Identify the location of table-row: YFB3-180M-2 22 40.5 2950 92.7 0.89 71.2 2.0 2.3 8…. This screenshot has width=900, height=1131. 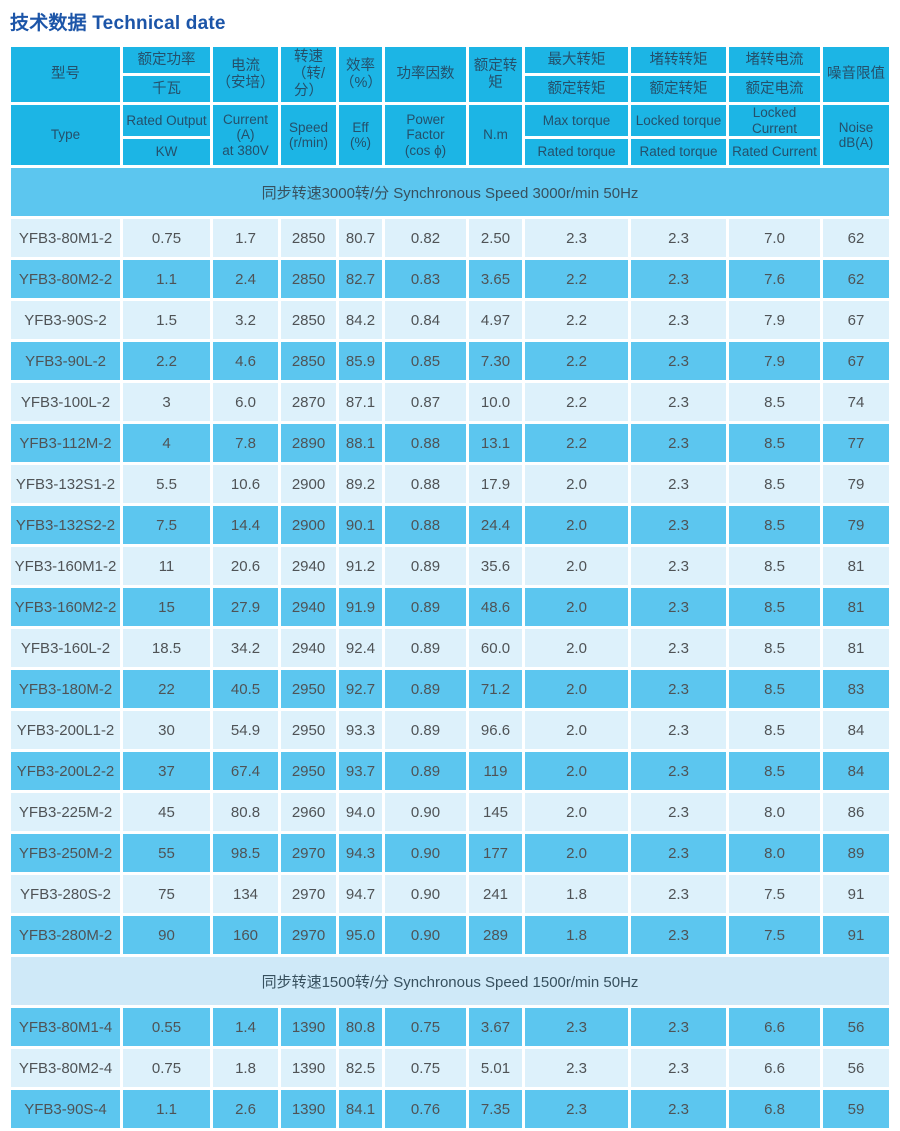
(450, 689).